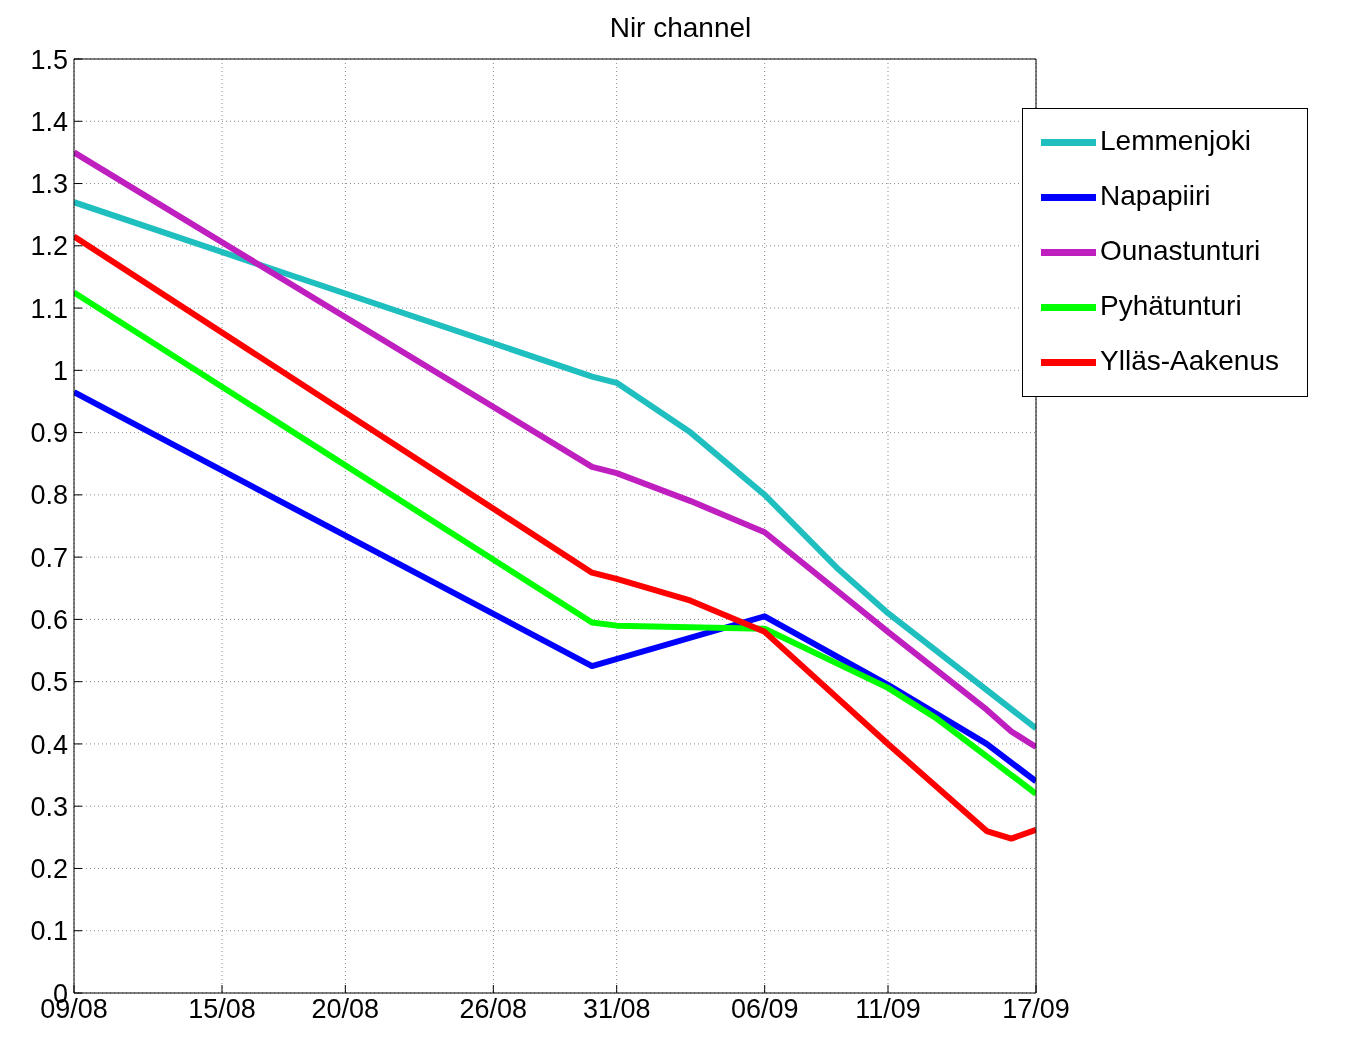 The height and width of the screenshot is (1043, 1361). What do you see at coordinates (49, 682) in the screenshot?
I see `y-tick-label: 0.5` at bounding box center [49, 682].